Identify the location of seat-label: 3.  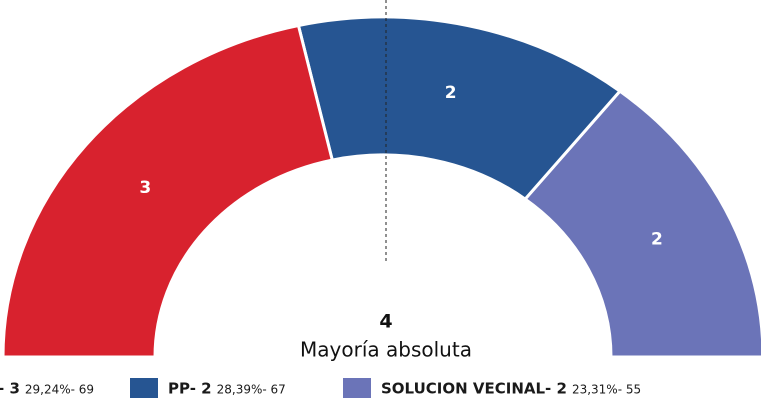
(145, 188).